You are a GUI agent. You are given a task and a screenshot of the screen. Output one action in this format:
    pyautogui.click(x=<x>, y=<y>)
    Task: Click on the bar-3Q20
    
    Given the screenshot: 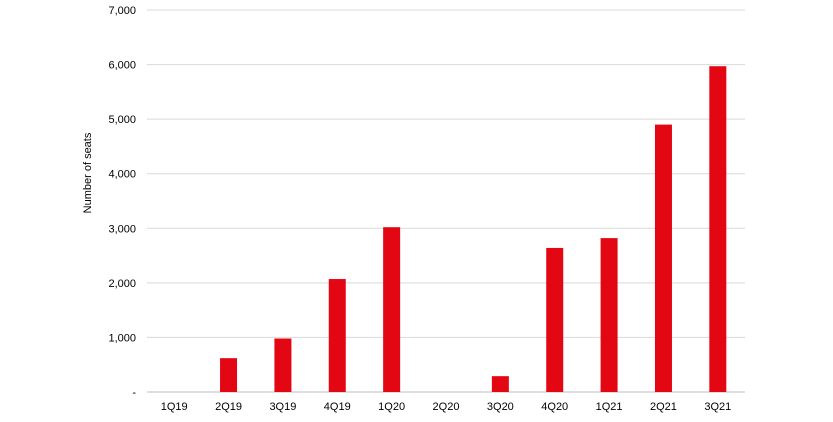 What is the action you would take?
    pyautogui.click(x=500, y=384)
    